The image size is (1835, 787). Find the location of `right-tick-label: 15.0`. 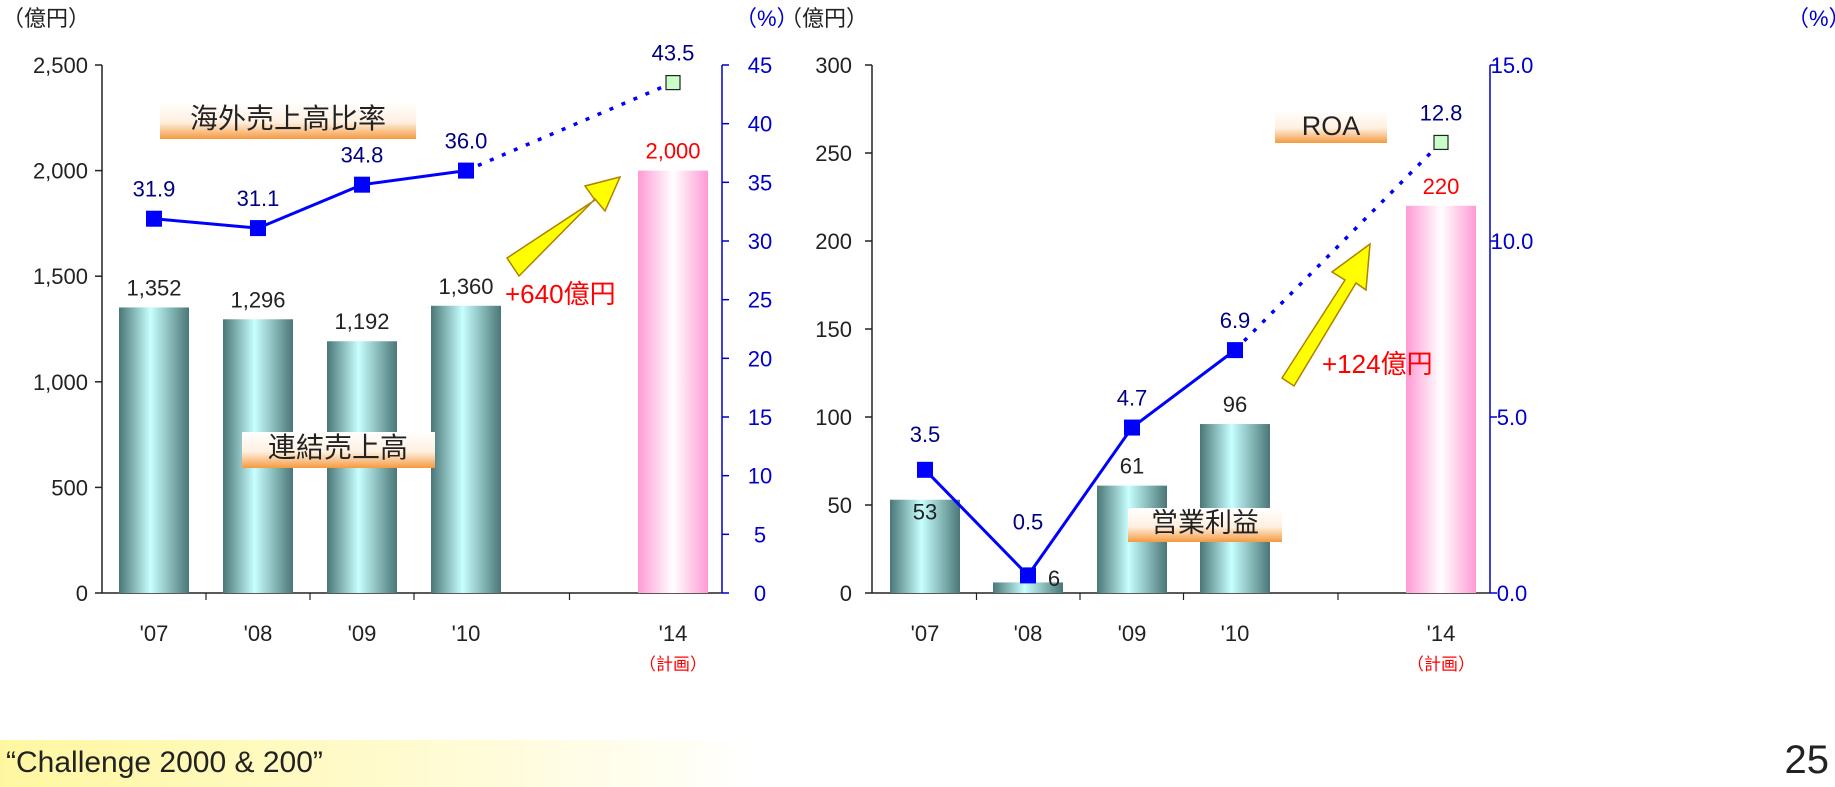

right-tick-label: 15.0 is located at coordinates (1512, 65).